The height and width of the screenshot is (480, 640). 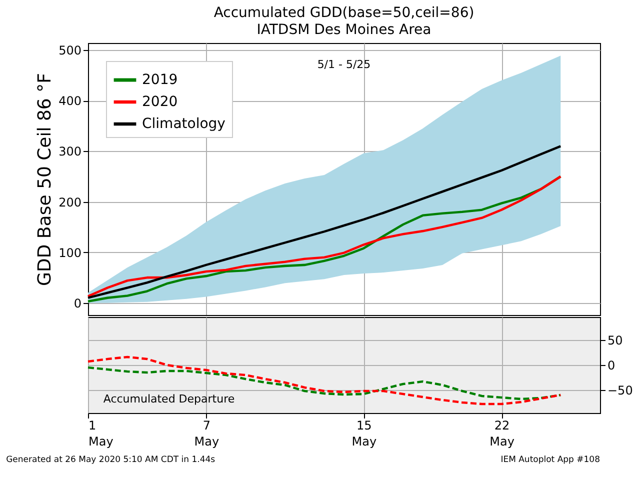 I want to click on y-tick-label: 200, so click(x=70, y=202).